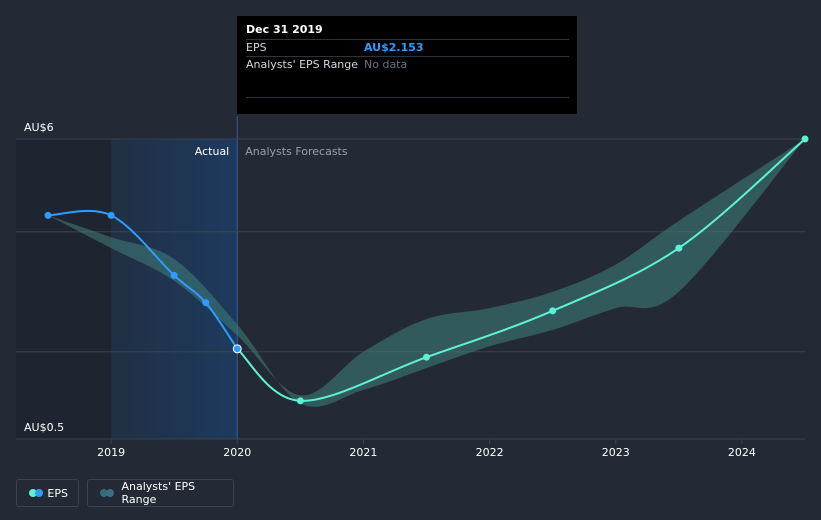 This screenshot has height=520, width=821. Describe the element at coordinates (407, 85) in the screenshot. I see `tooltip-spacer` at that location.